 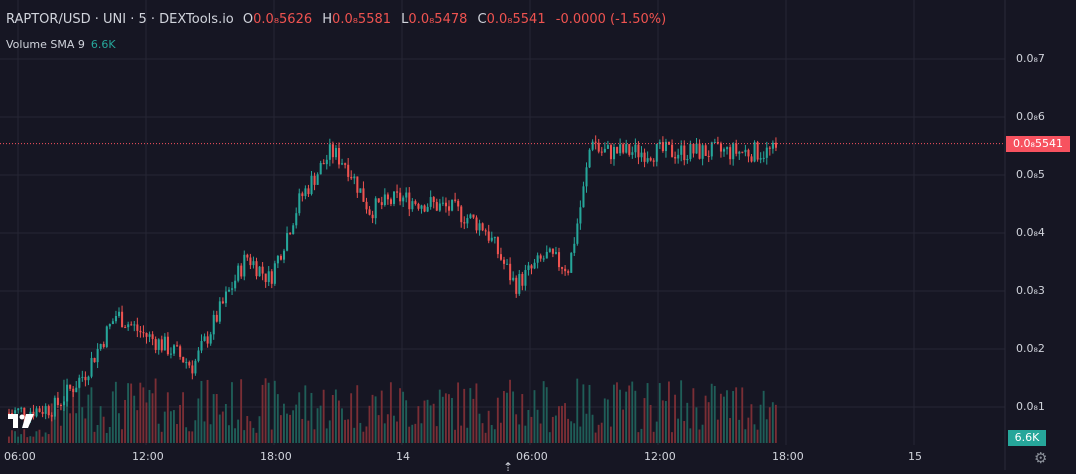 What do you see at coordinates (61, 44) in the screenshot?
I see `volume-legend: Volume SMA 9 6.6K` at bounding box center [61, 44].